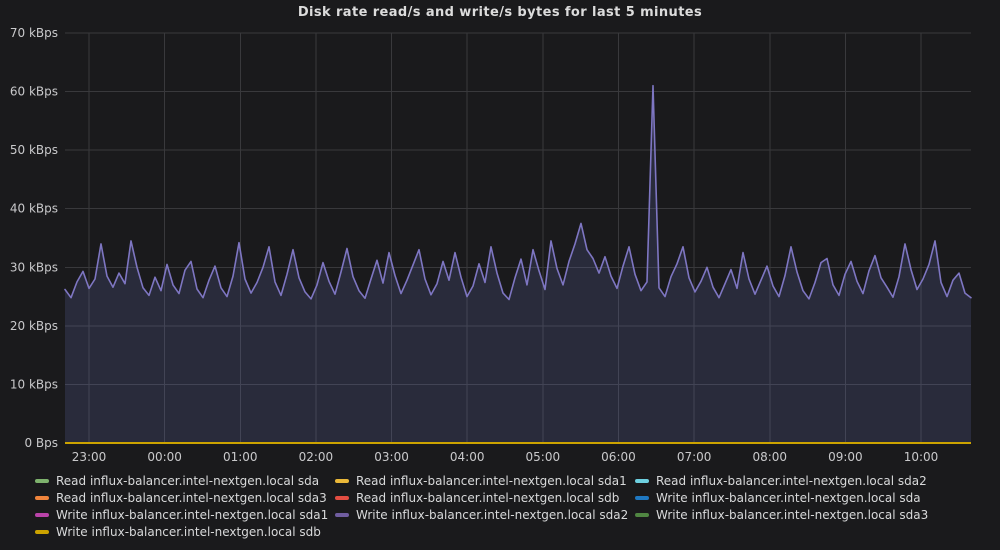 This screenshot has width=1000, height=550. I want to click on x-axis-tick-label: 02:00, so click(316, 457).